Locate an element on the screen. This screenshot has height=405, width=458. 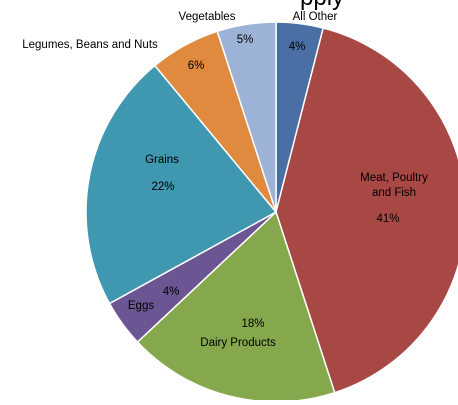
slice-value-meat-poultry-and-fish: 41% is located at coordinates (387, 219).